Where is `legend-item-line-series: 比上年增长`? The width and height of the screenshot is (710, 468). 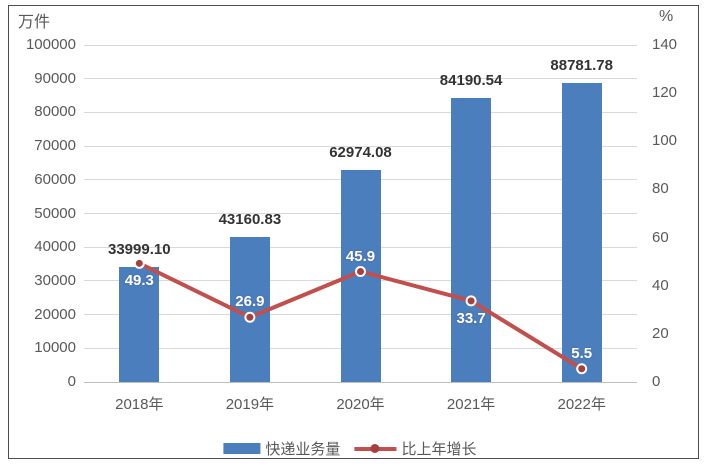
legend-item-line-series: 比上年增长 is located at coordinates (415, 448).